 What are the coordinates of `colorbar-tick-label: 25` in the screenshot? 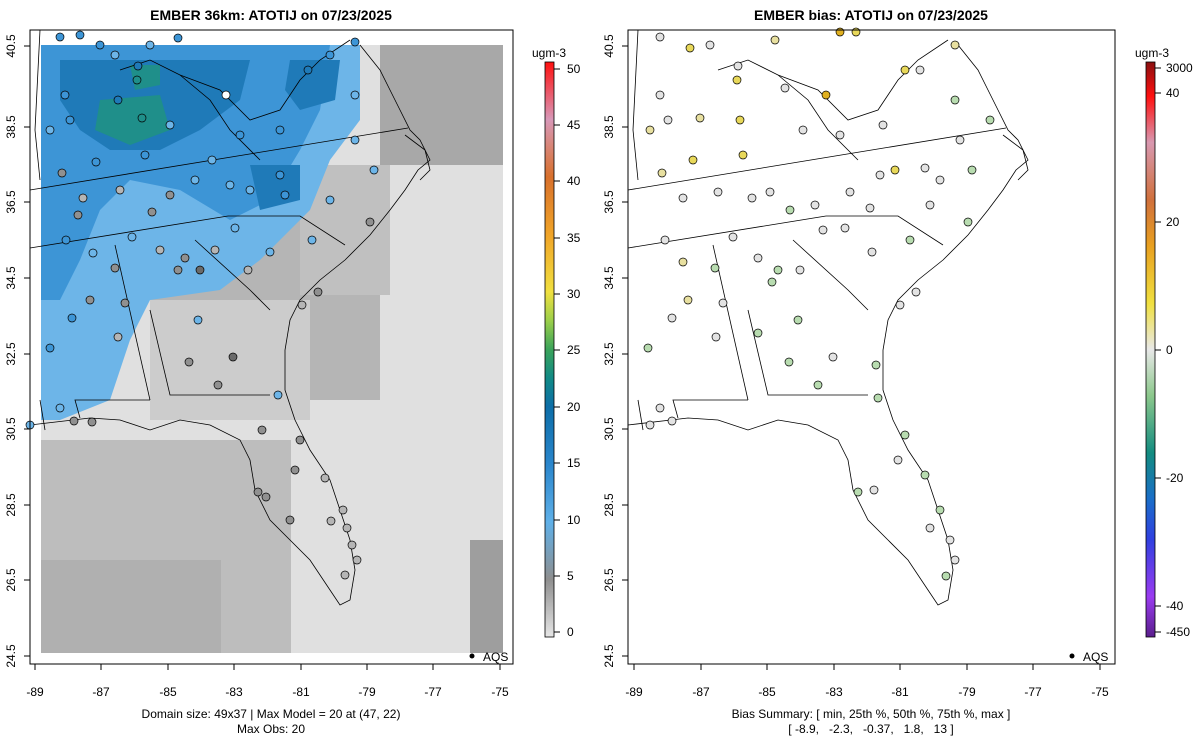 It's located at (574, 350).